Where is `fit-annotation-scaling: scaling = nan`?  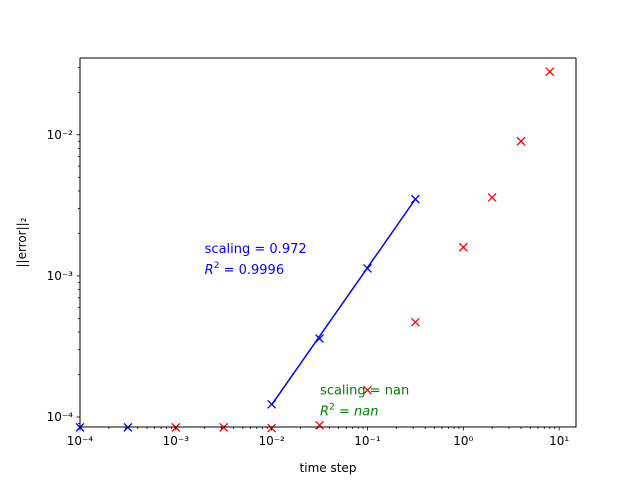
fit-annotation-scaling: scaling = nan is located at coordinates (364, 390).